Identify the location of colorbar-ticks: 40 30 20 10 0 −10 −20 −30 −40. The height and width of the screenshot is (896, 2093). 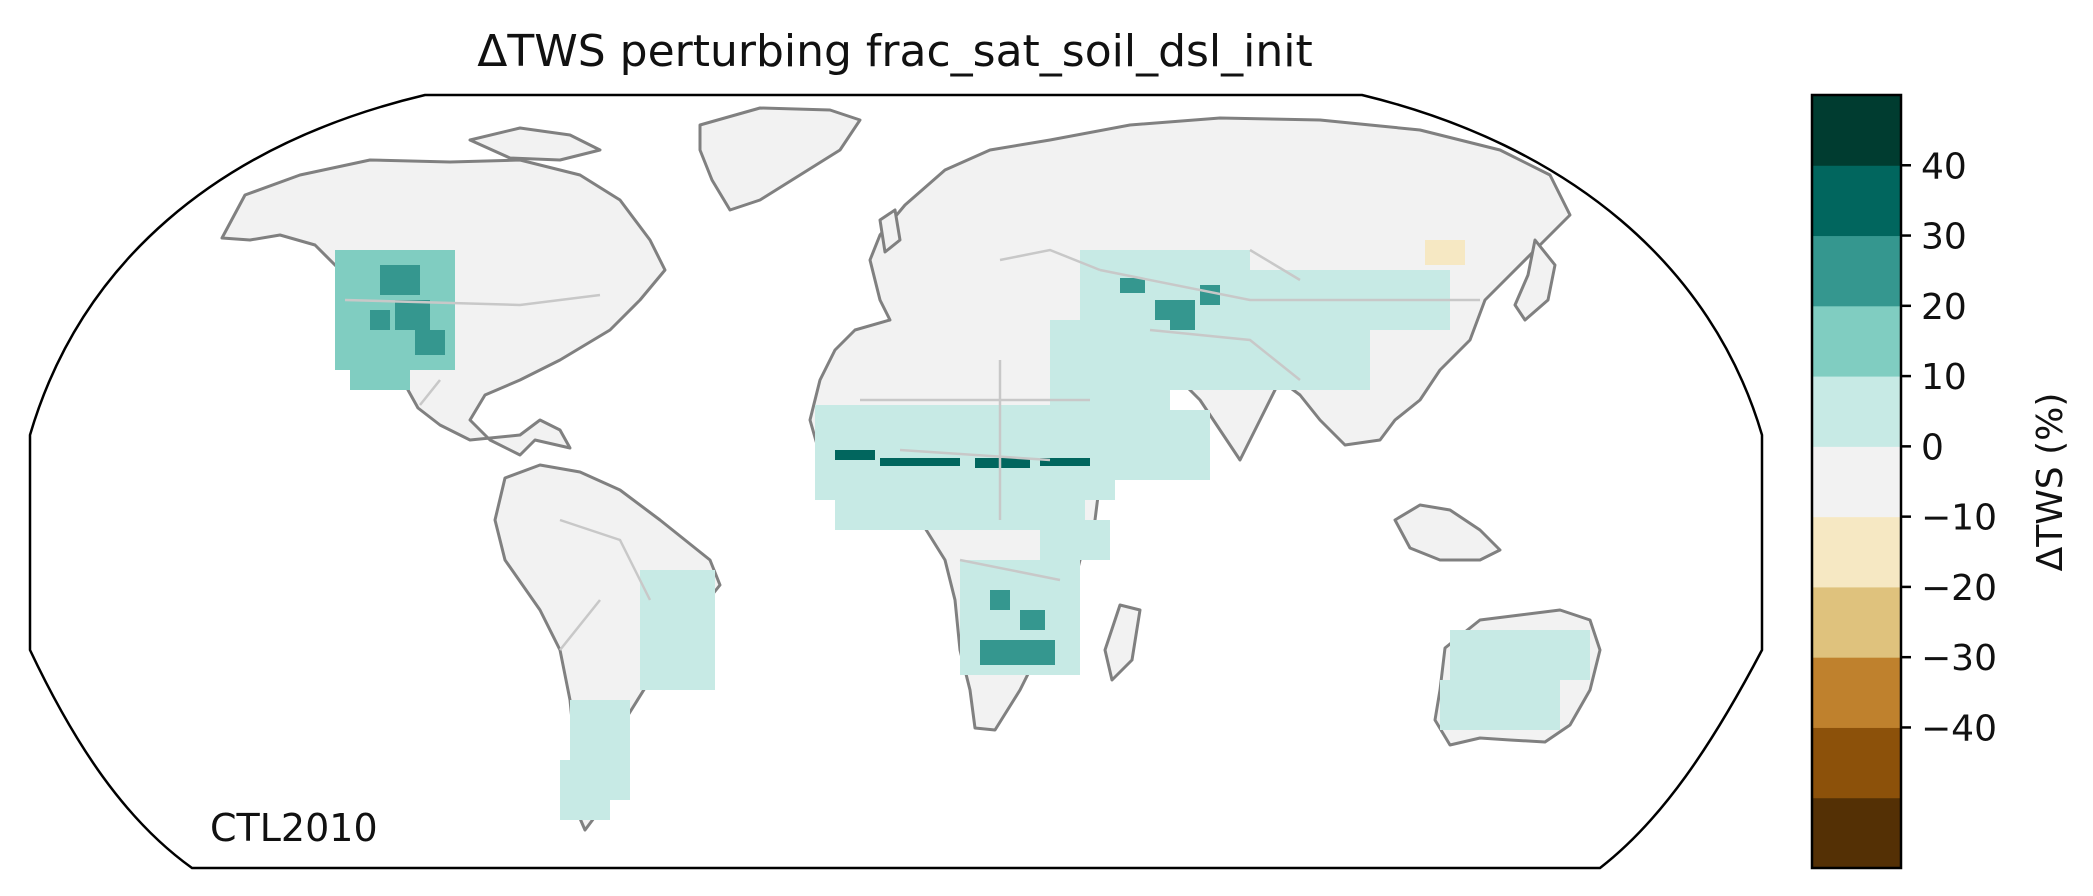
(1949, 447).